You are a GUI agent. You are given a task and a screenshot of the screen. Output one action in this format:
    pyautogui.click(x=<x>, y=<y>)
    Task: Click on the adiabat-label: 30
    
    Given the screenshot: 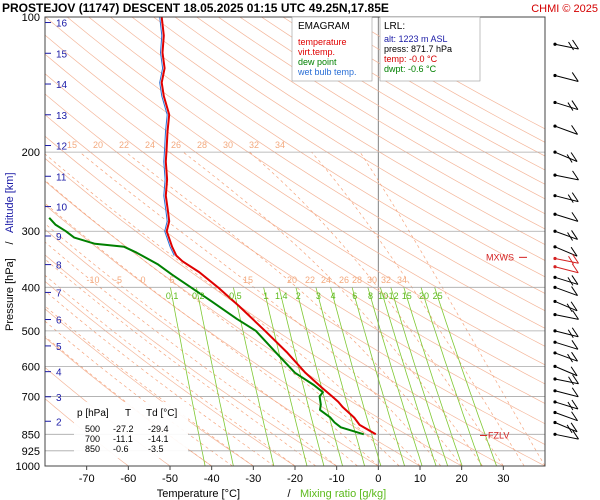 What is the action you would take?
    pyautogui.click(x=228, y=145)
    